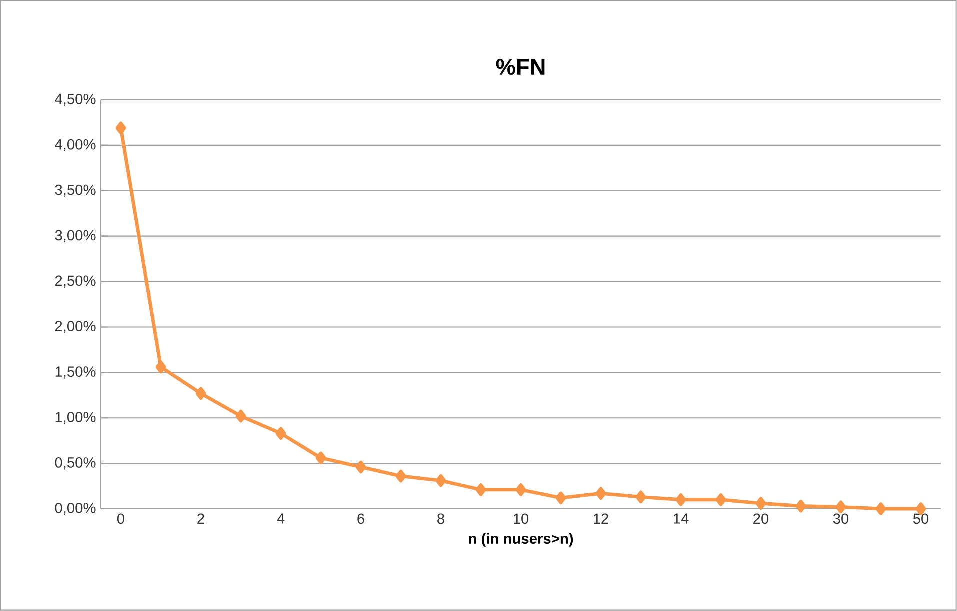 The image size is (957, 611). What do you see at coordinates (521, 540) in the screenshot?
I see `x-axis-title: n (in nusers>n)` at bounding box center [521, 540].